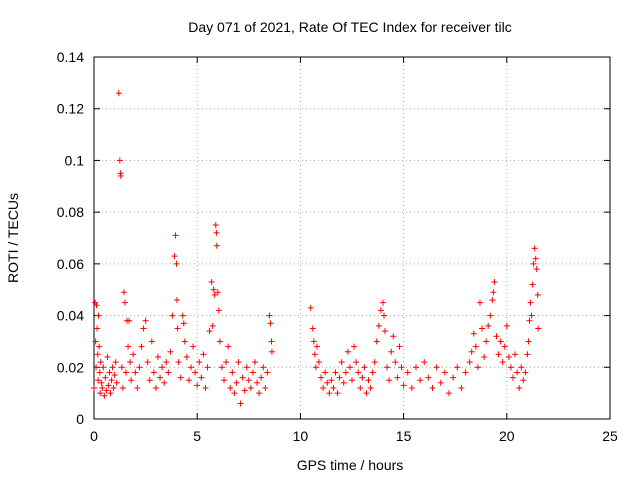 The width and height of the screenshot is (640, 480). Describe the element at coordinates (197, 436) in the screenshot. I see `x-tick-label: 5` at that location.